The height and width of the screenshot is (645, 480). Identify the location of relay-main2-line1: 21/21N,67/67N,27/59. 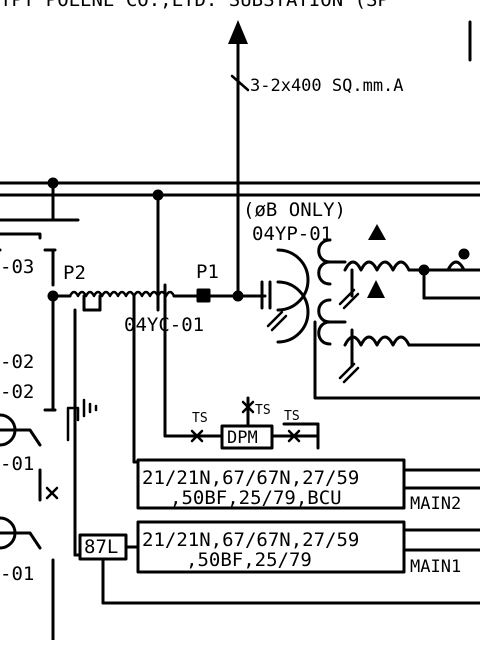
(250, 478).